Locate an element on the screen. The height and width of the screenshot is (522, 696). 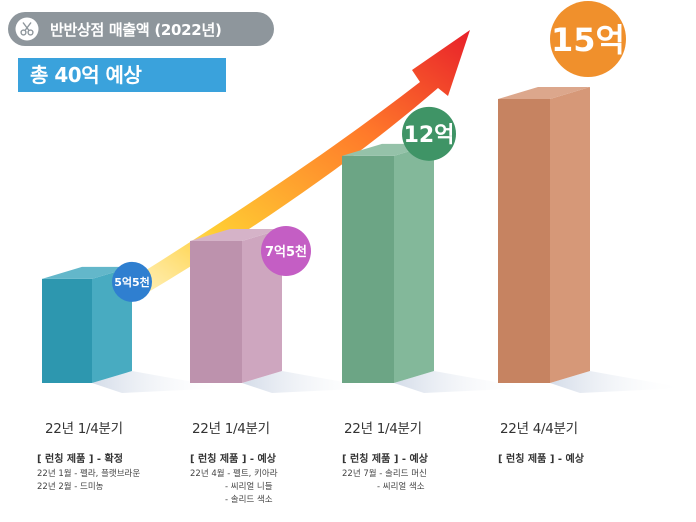
launch-product-item: - 솔리드 색소 is located at coordinates (249, 500).